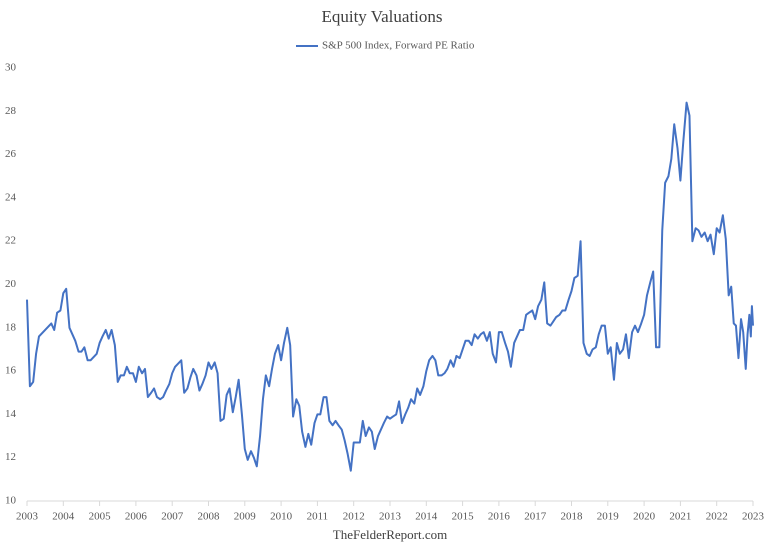  I want to click on x-tick-label: 2010, so click(281, 517).